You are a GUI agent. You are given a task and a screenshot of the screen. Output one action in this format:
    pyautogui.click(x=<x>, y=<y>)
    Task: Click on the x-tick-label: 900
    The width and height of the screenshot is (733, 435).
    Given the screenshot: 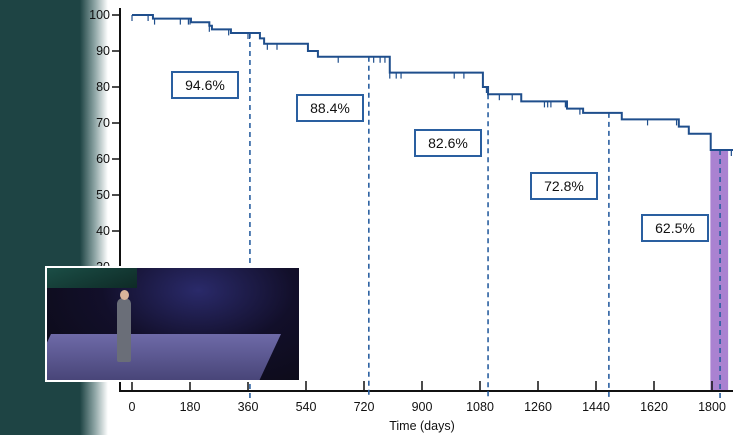 What is the action you would take?
    pyautogui.click(x=422, y=407)
    